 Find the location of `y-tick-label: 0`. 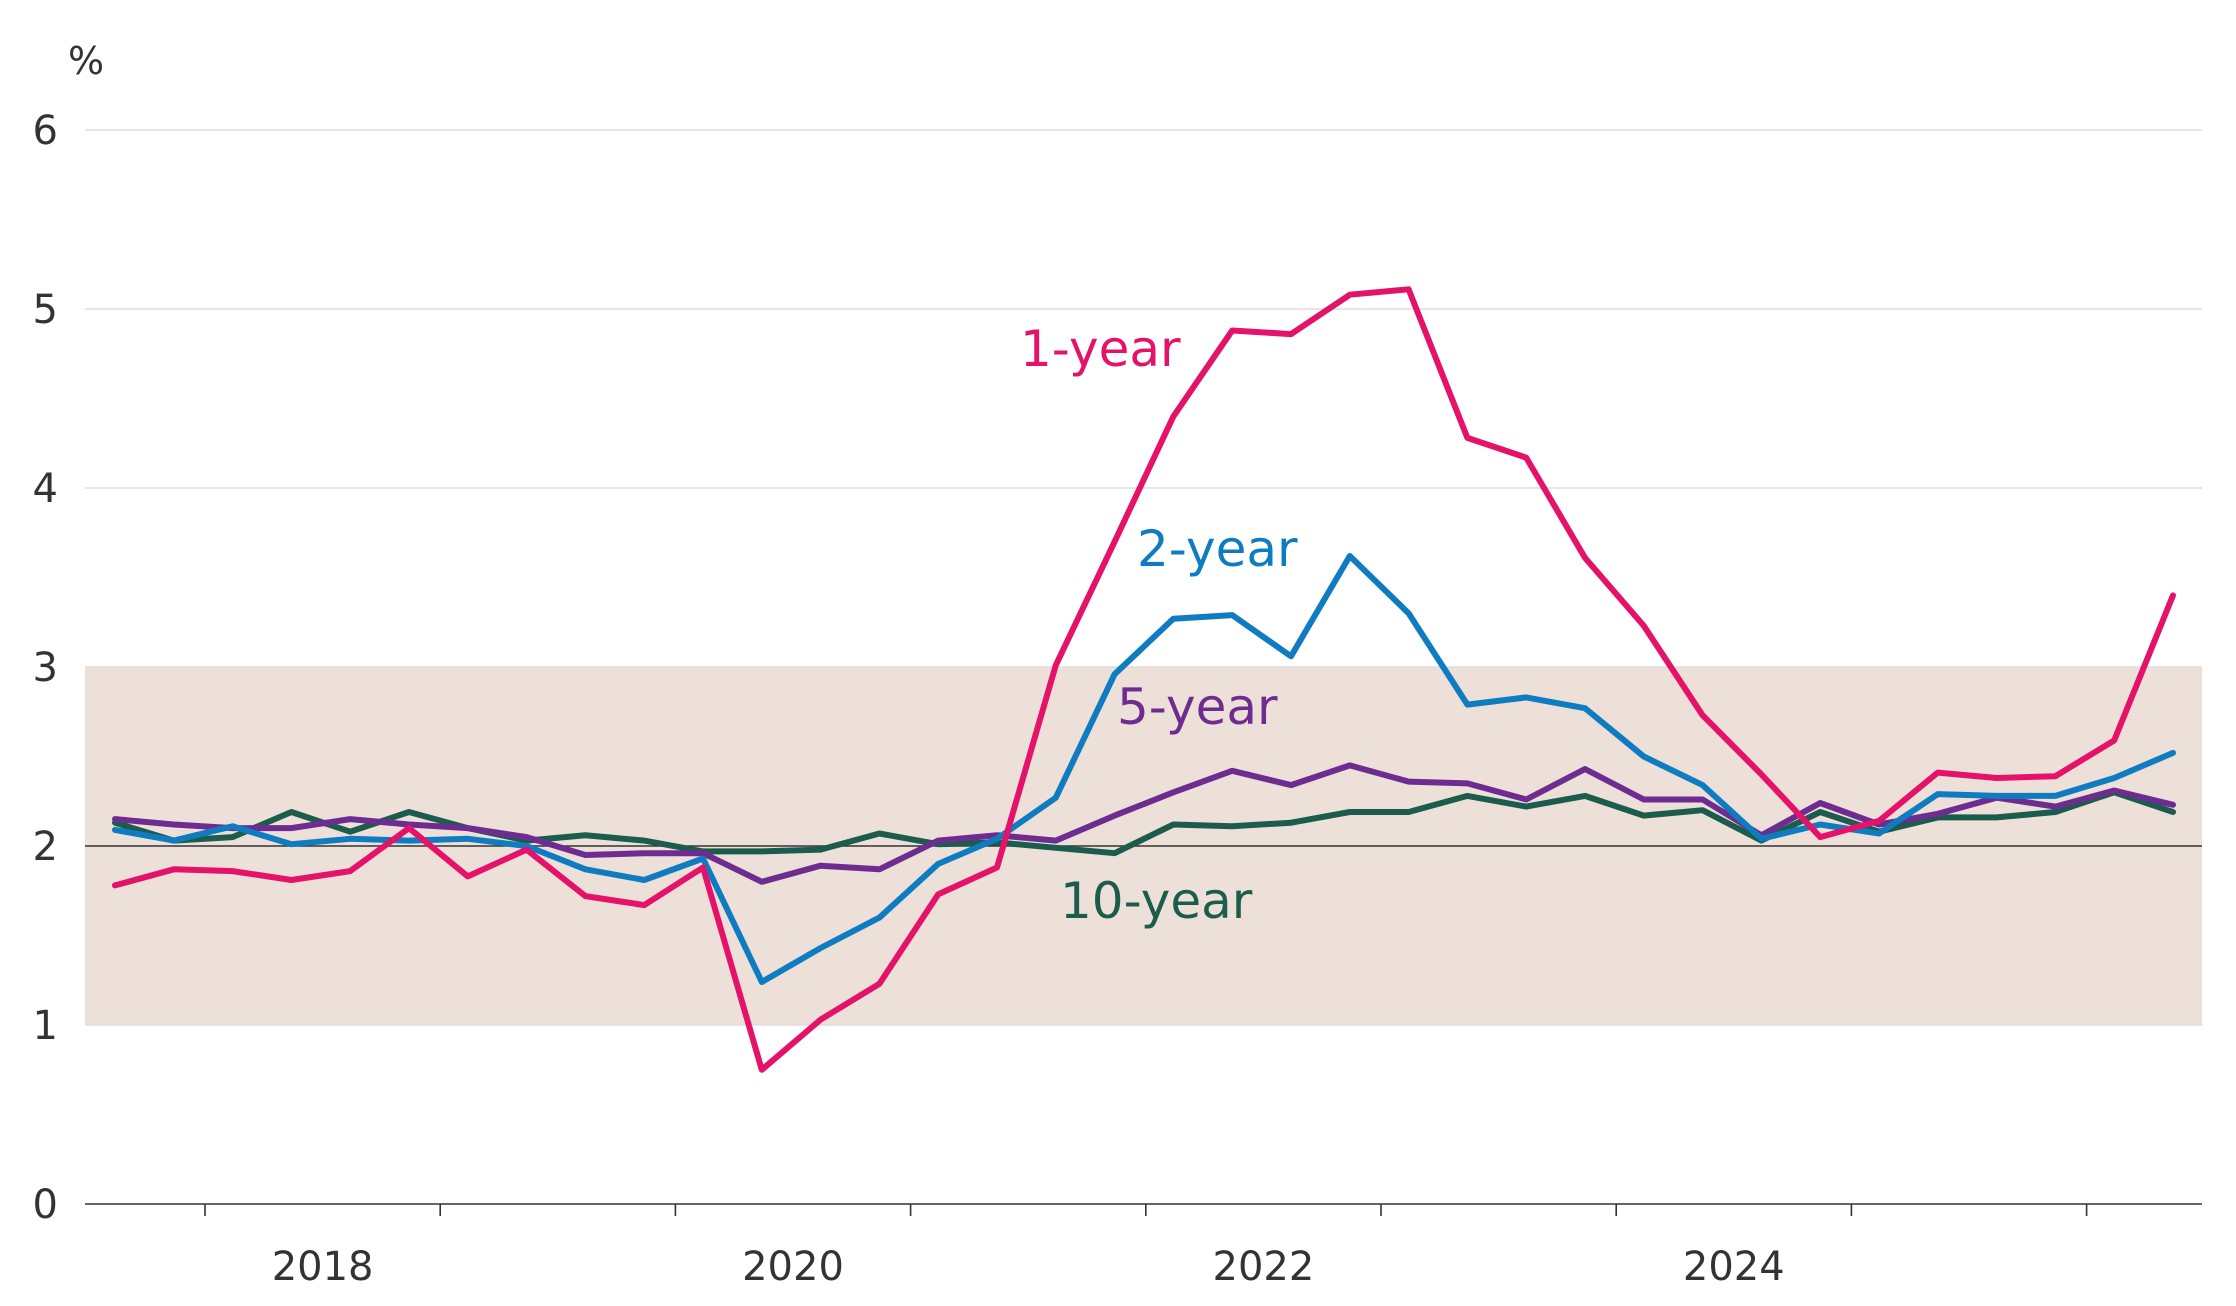

y-tick-label: 0 is located at coordinates (45, 1205).